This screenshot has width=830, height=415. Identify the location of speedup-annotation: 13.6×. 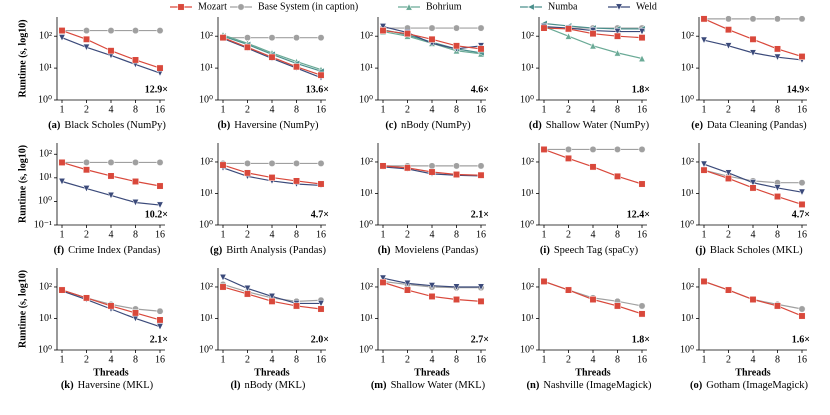
(317, 89).